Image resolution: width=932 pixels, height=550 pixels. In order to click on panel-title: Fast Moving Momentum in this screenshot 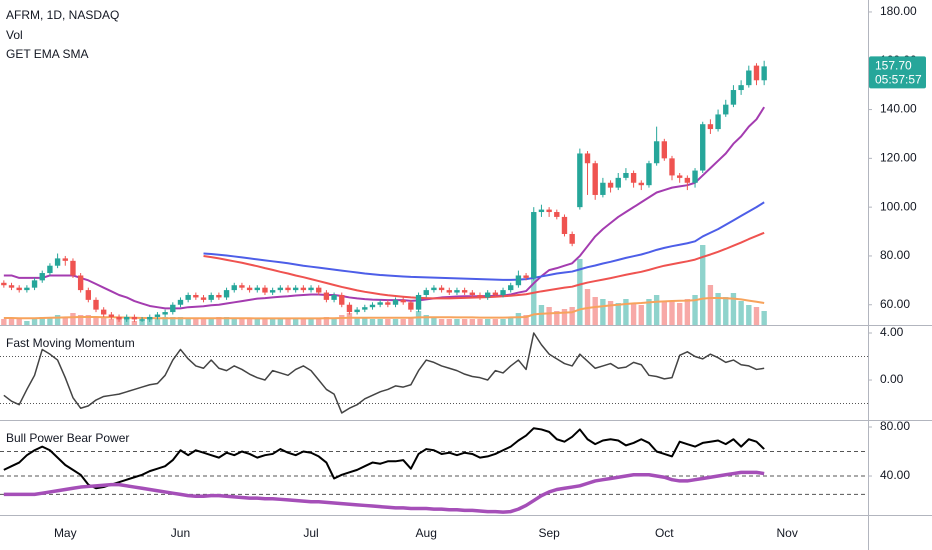, I will do `click(70, 343)`.